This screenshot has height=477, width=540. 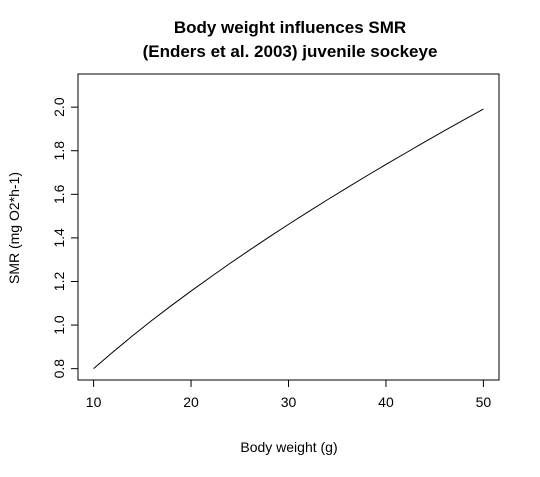 I want to click on x-tick-label: 30, so click(x=289, y=402).